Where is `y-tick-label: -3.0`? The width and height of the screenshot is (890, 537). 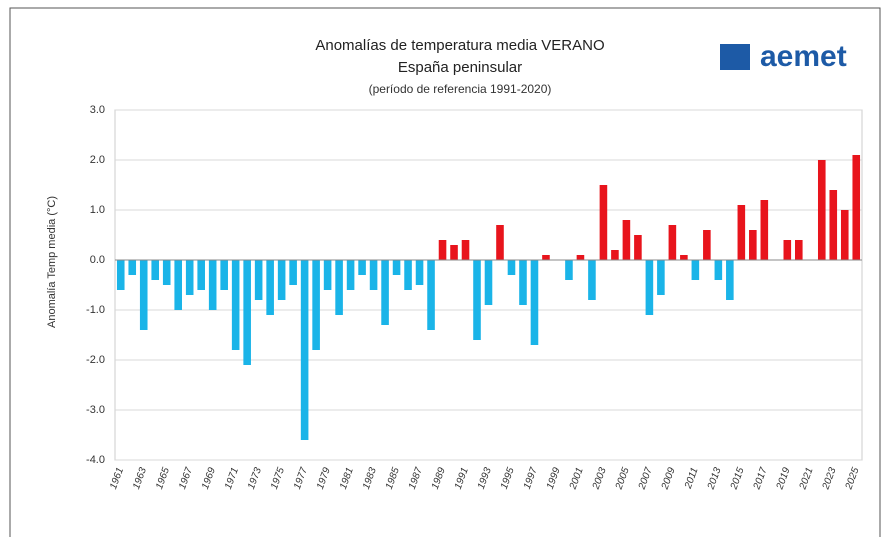 y-tick-label: -3.0 is located at coordinates (95, 410).